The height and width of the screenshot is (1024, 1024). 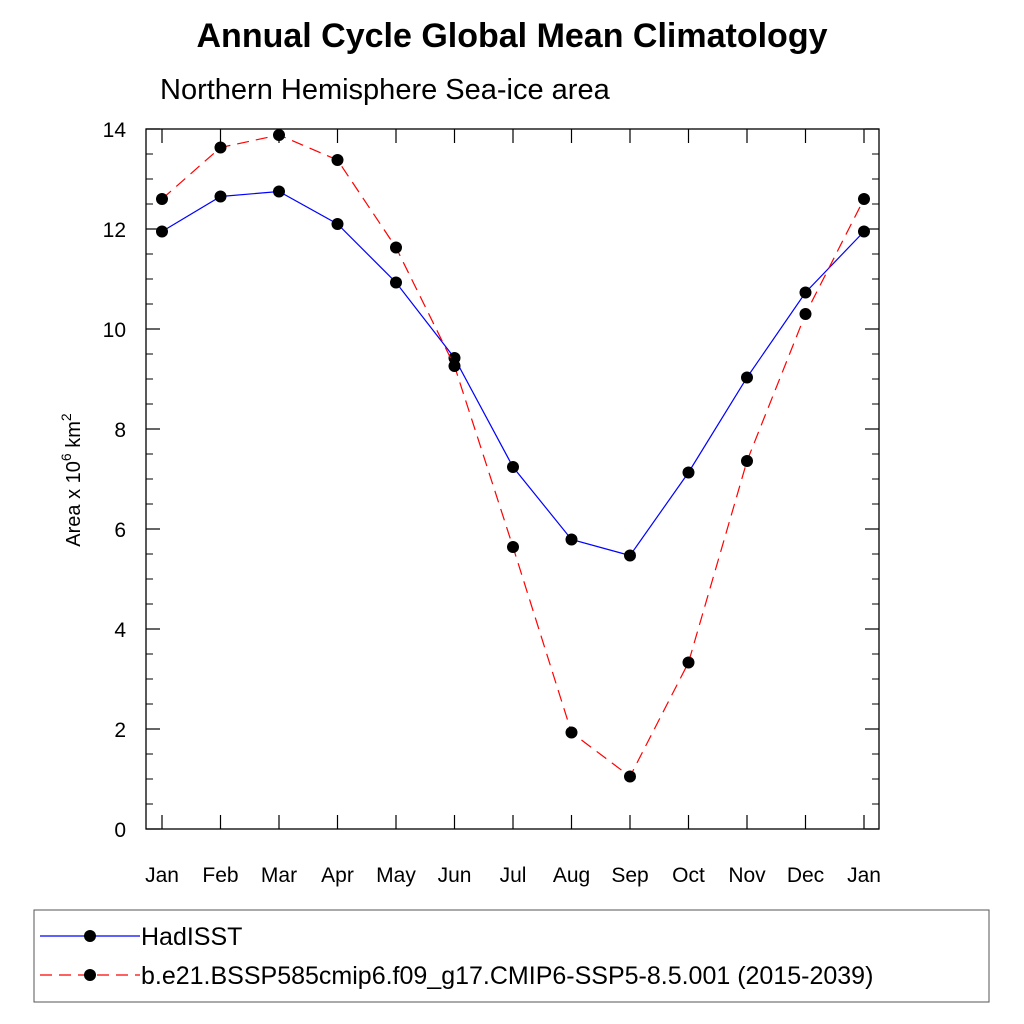 I want to click on x-tick-label: Nov, so click(x=747, y=875).